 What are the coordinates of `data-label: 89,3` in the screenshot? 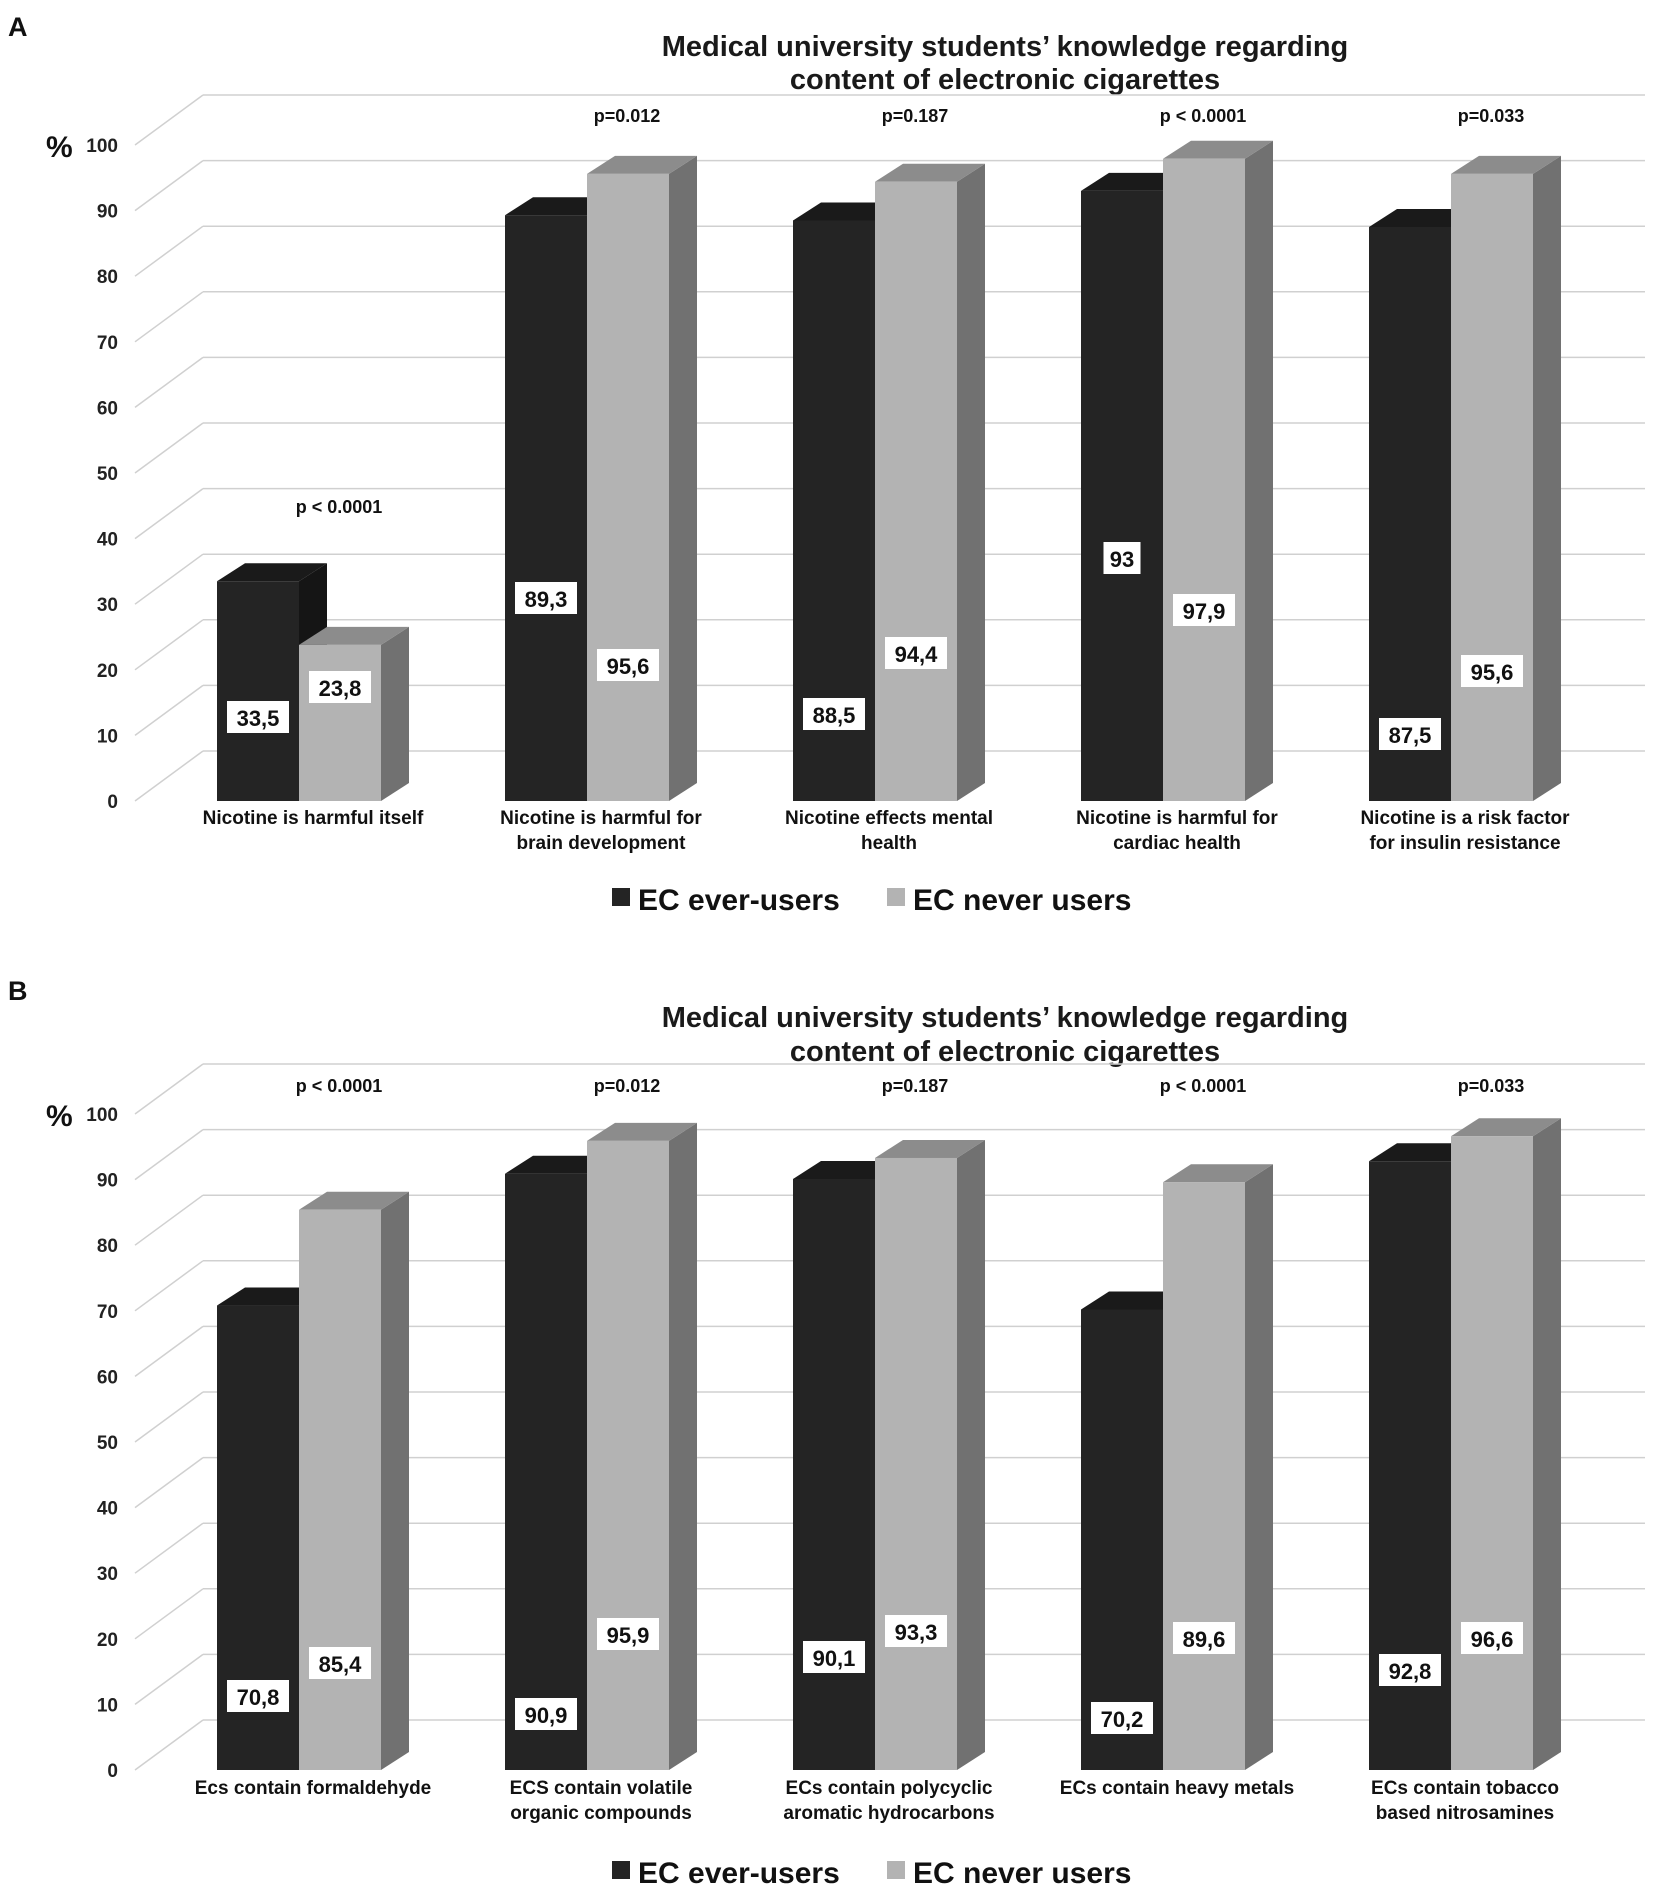 It's located at (546, 598).